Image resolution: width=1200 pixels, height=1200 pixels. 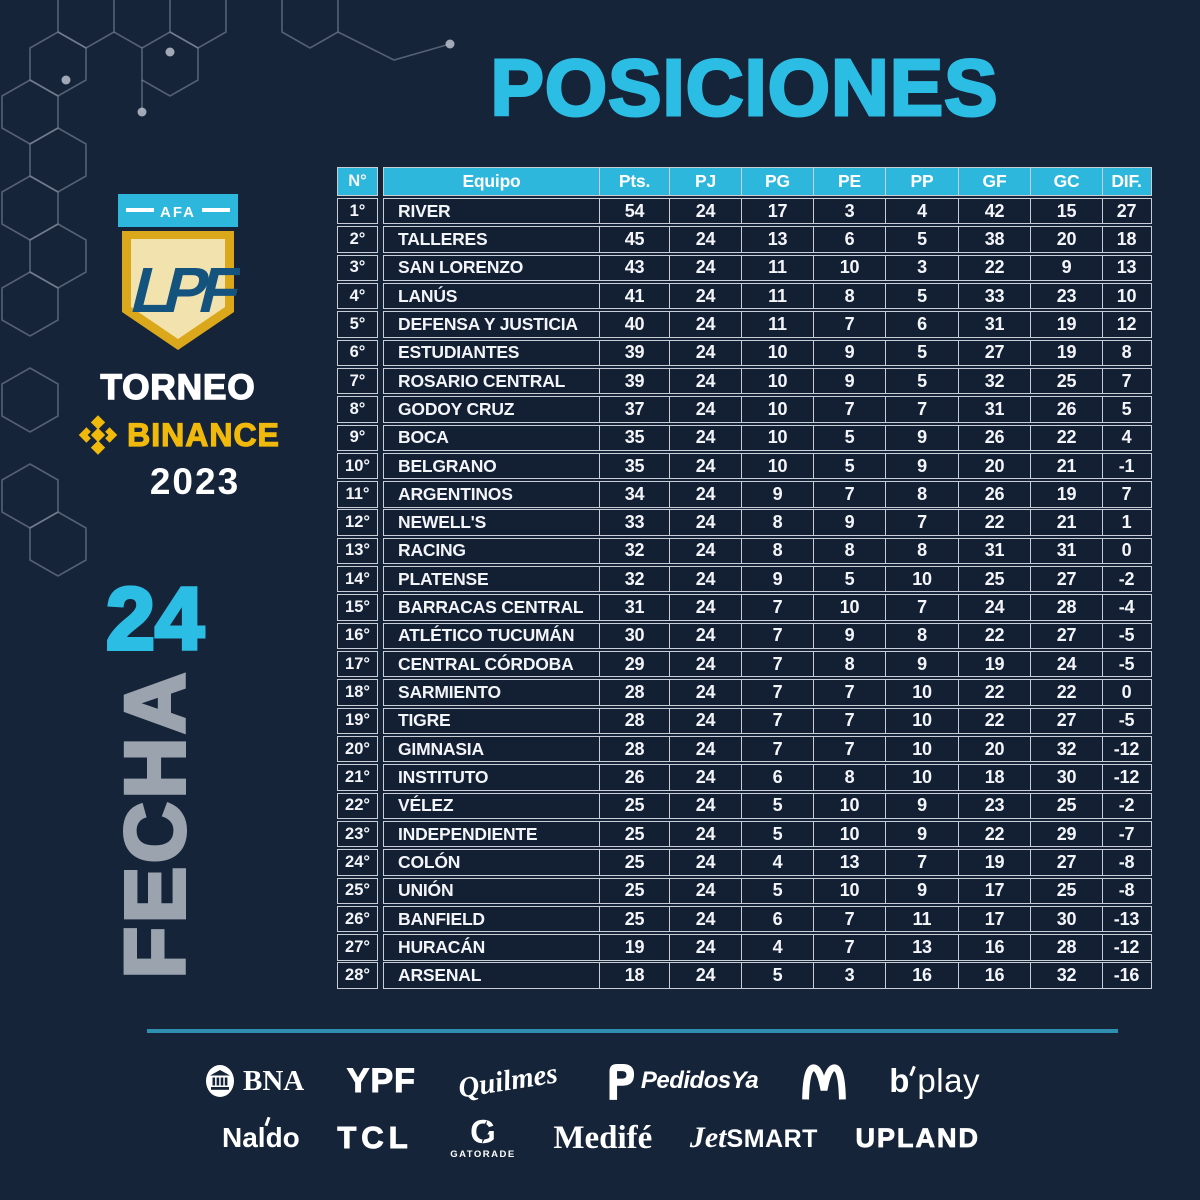 What do you see at coordinates (767, 381) in the screenshot?
I see `row-main-cells: ROSARIO CENTRAL 39 24 10 9 5 32 25 7` at bounding box center [767, 381].